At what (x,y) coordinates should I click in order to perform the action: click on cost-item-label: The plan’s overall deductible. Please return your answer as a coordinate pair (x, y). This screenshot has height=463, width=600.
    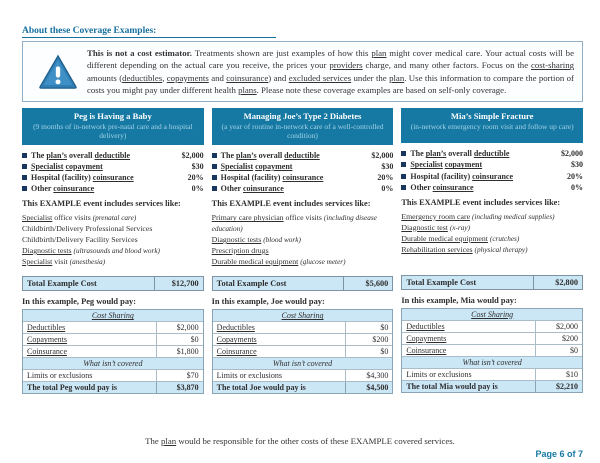
    Looking at the image, I should click on (483, 153).